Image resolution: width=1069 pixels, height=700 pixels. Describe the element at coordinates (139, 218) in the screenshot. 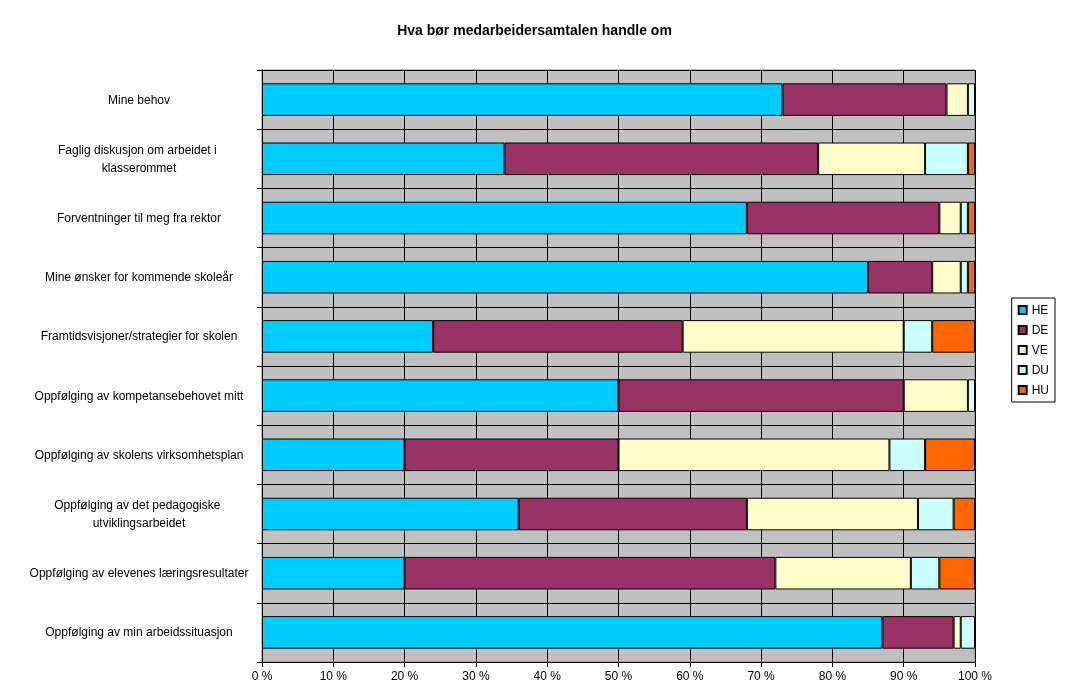

I see `y-tick-label: Forventninger til meg fra rektor` at that location.